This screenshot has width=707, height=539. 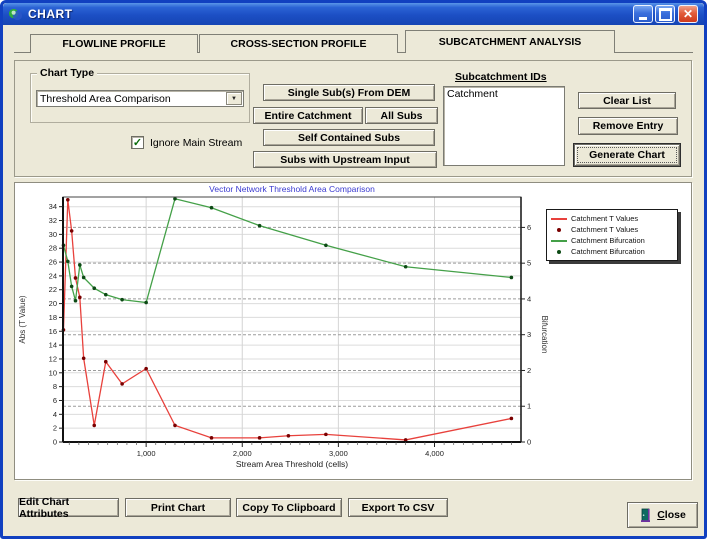 I want to click on clear-list-button: Clear List, so click(x=627, y=100).